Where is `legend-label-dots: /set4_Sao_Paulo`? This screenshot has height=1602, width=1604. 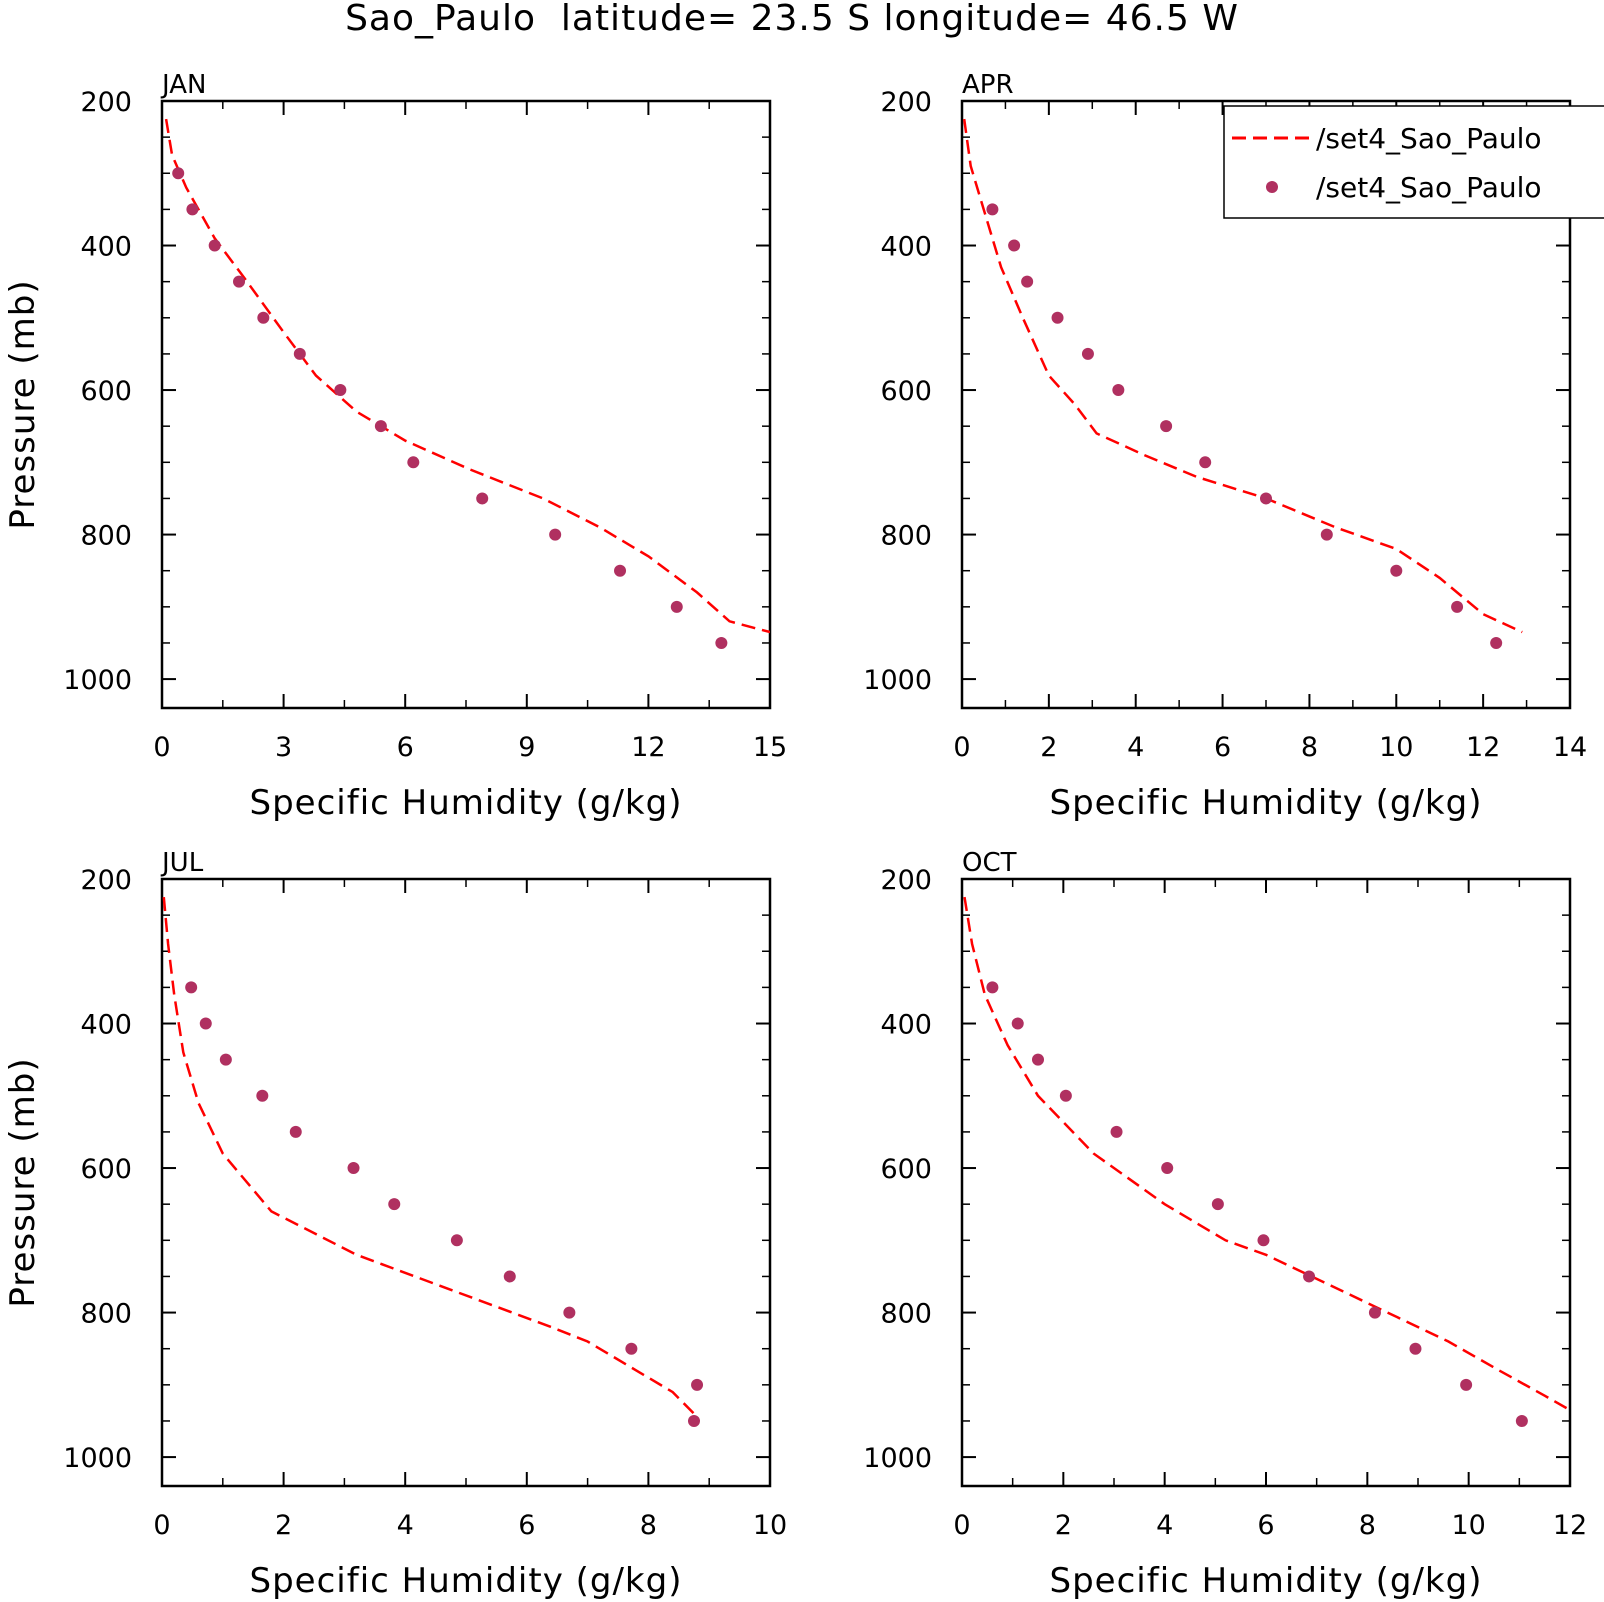
legend-label-dots: /set4_Sao_Paulo is located at coordinates (1429, 187).